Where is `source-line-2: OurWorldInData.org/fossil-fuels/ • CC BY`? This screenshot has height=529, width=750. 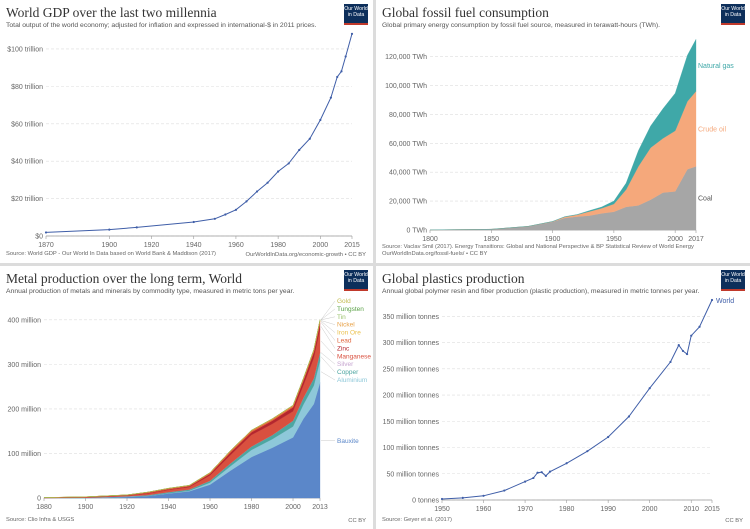 source-line-2: OurWorldInData.org/fossil-fuels/ • CC BY is located at coordinates (435, 254).